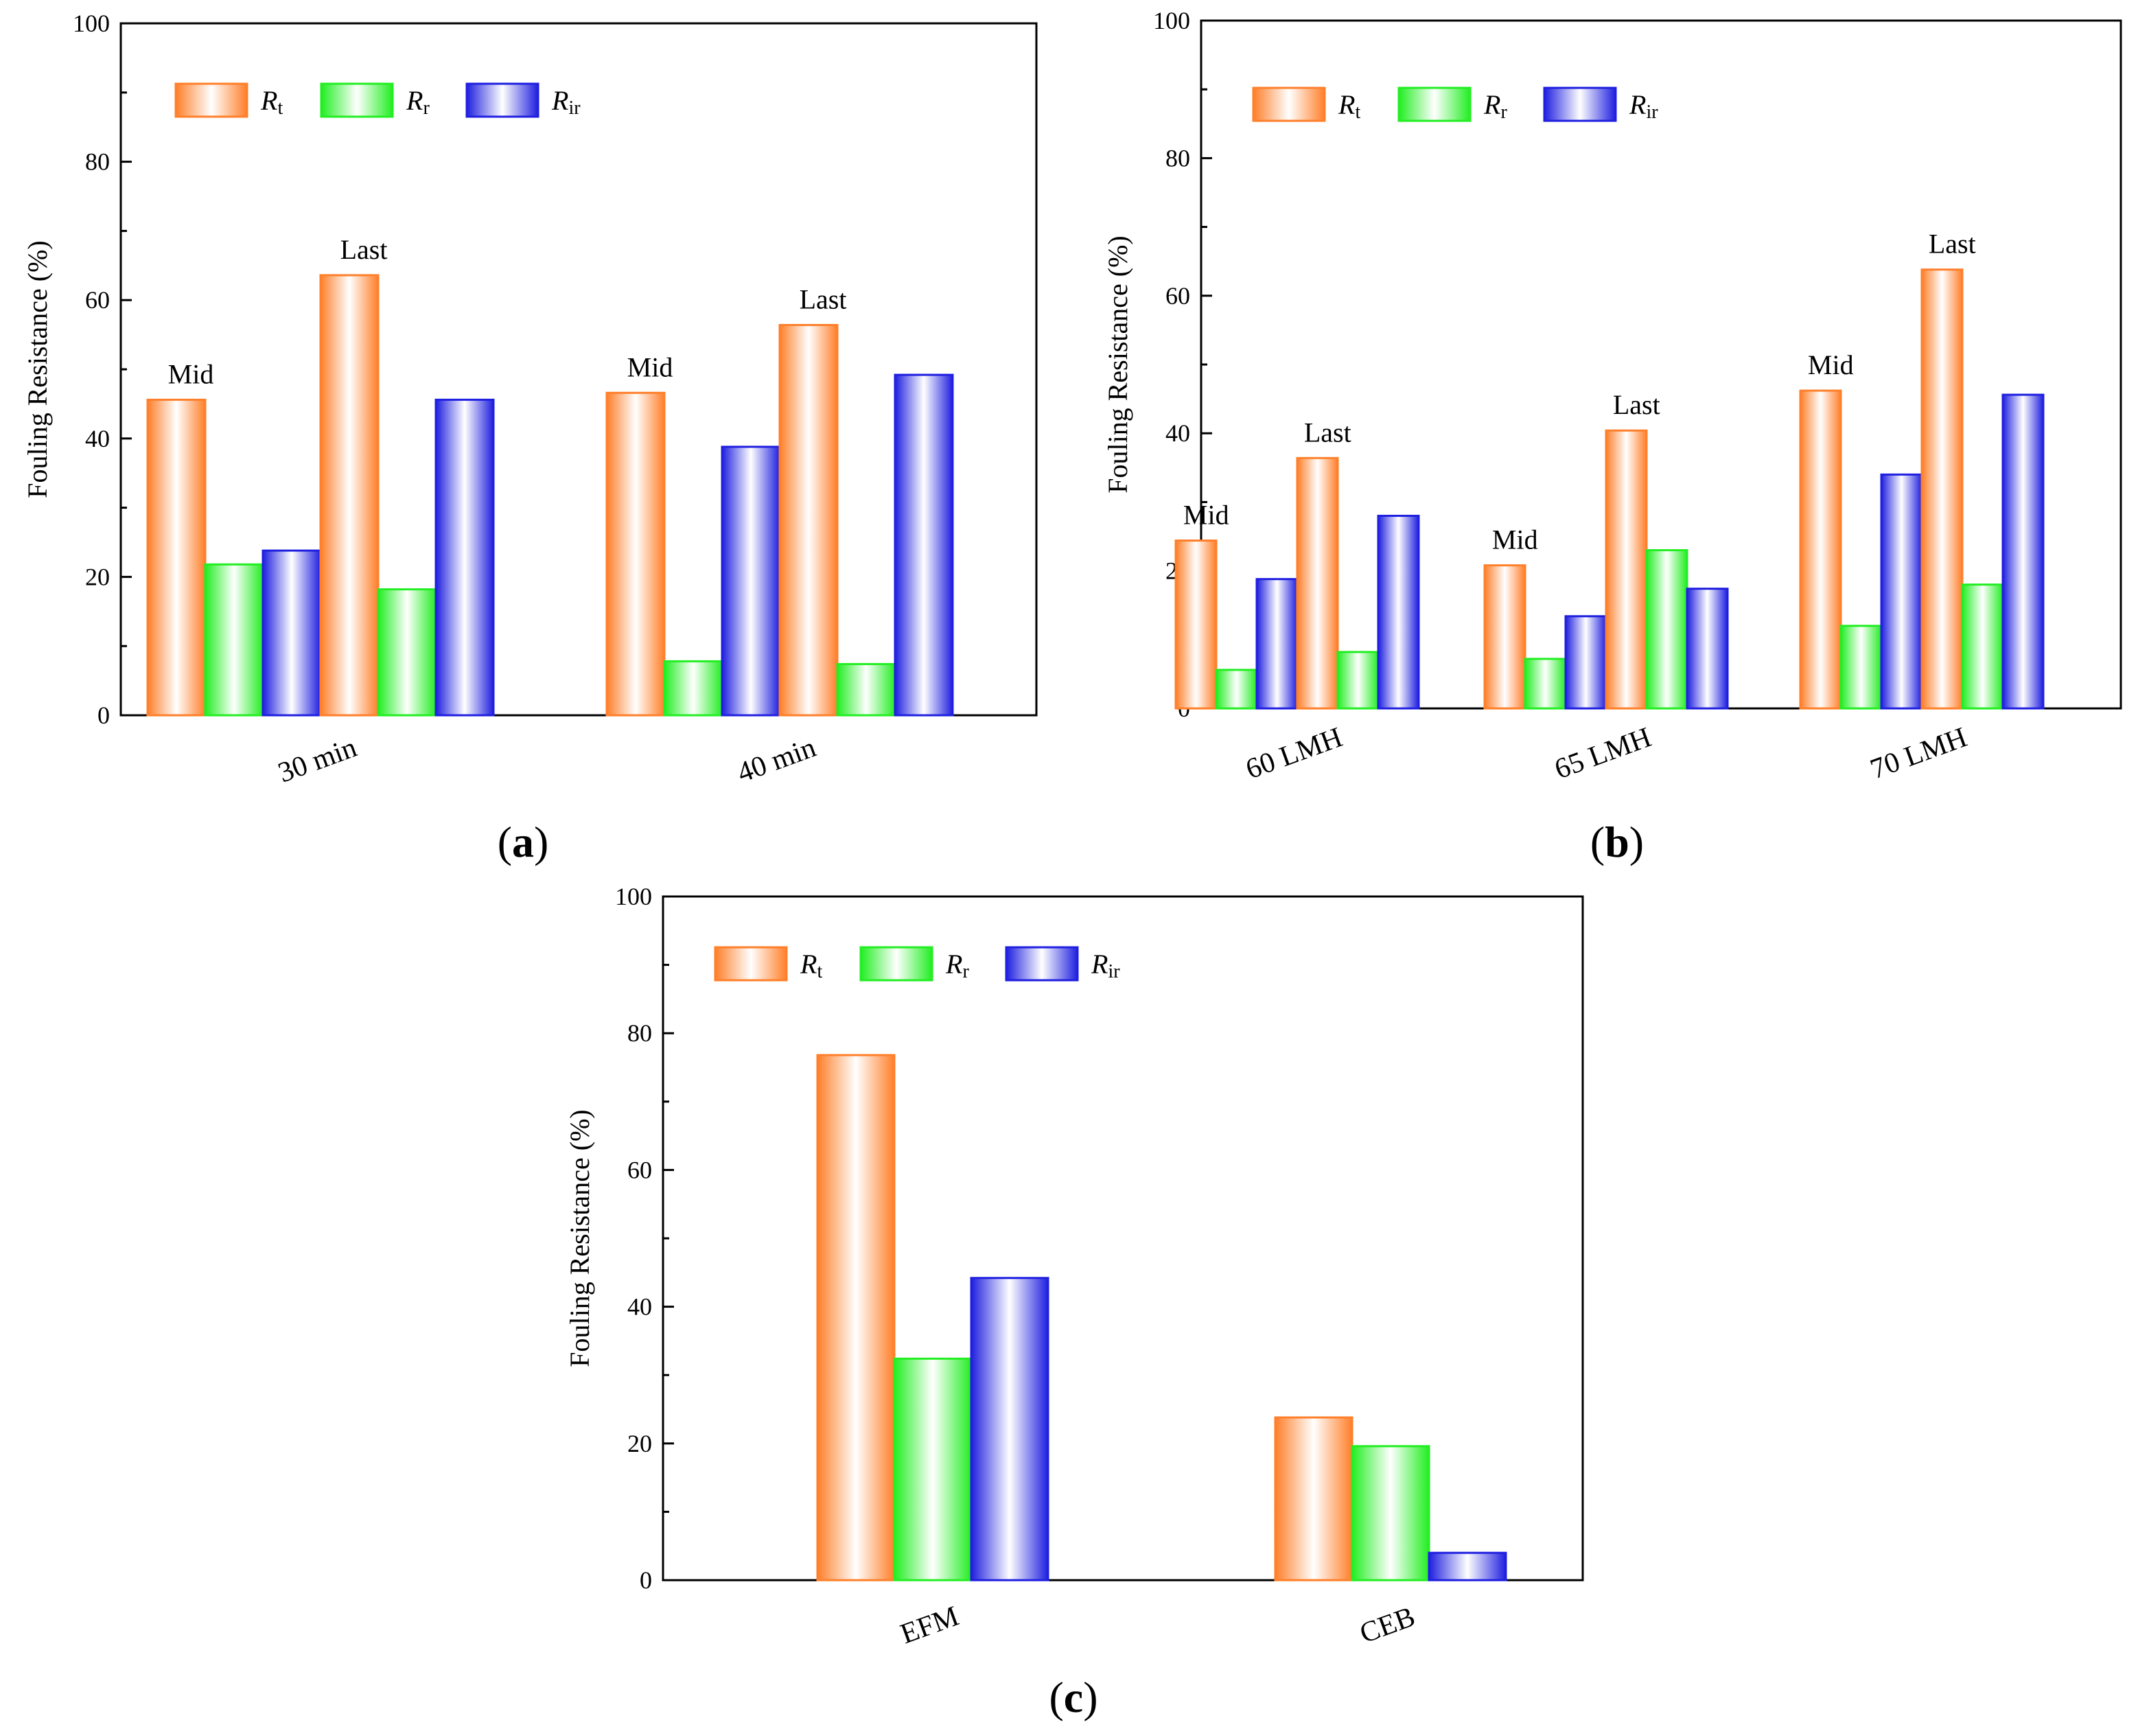  I want to click on panel-label: (c), so click(1073, 1697).